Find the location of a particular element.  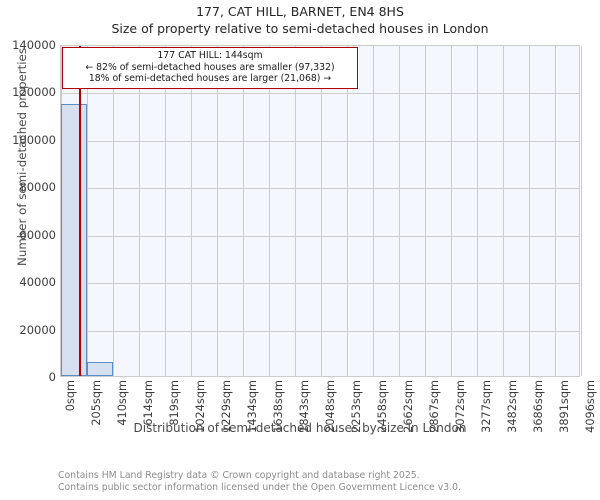

y-tick-label: 120000 is located at coordinates (34, 92).